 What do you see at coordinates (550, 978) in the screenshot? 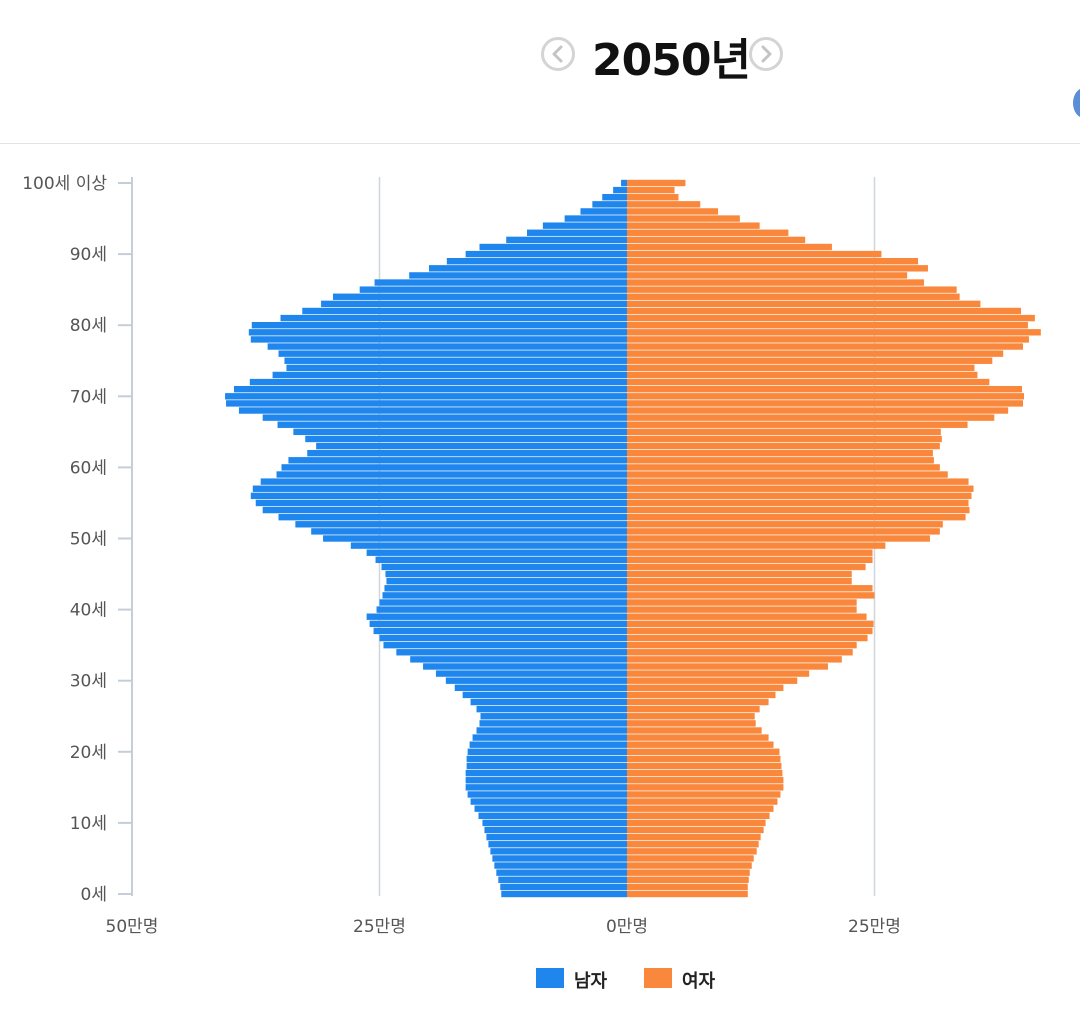
I see `legend-swatch-male` at bounding box center [550, 978].